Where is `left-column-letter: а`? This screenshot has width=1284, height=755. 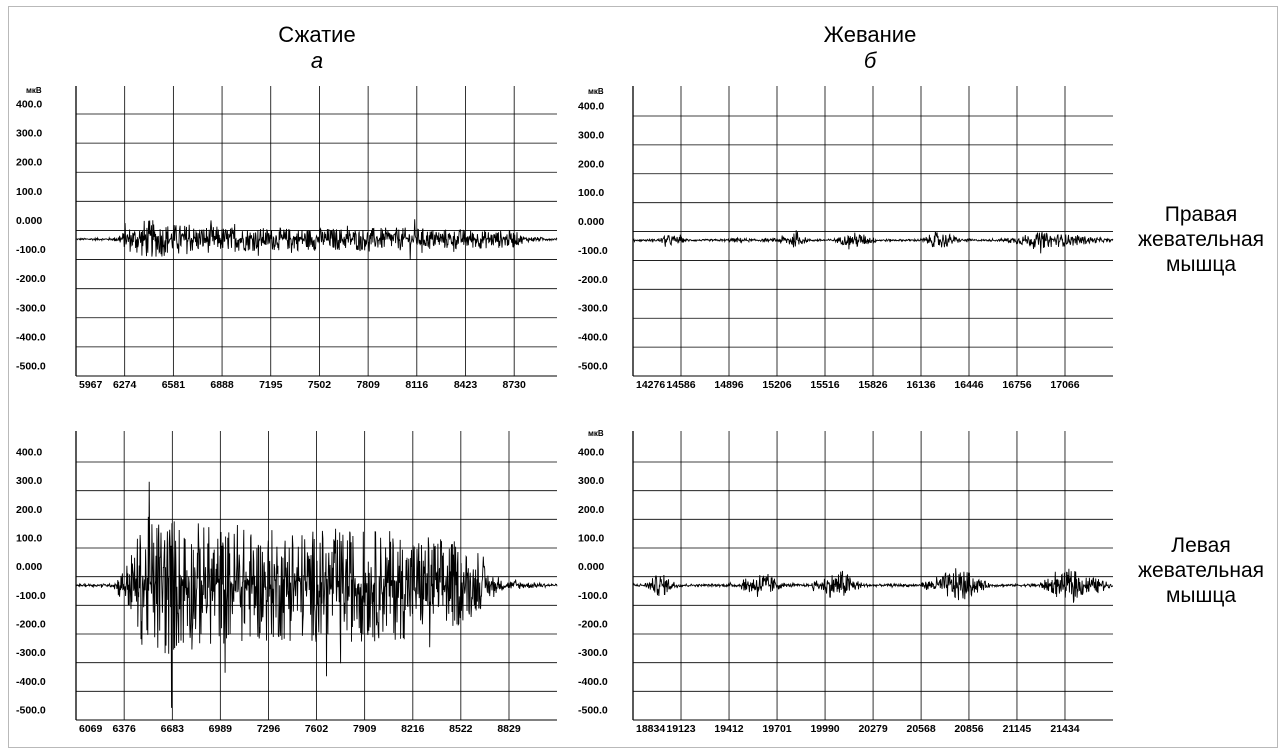 left-column-letter: а is located at coordinates (317, 60).